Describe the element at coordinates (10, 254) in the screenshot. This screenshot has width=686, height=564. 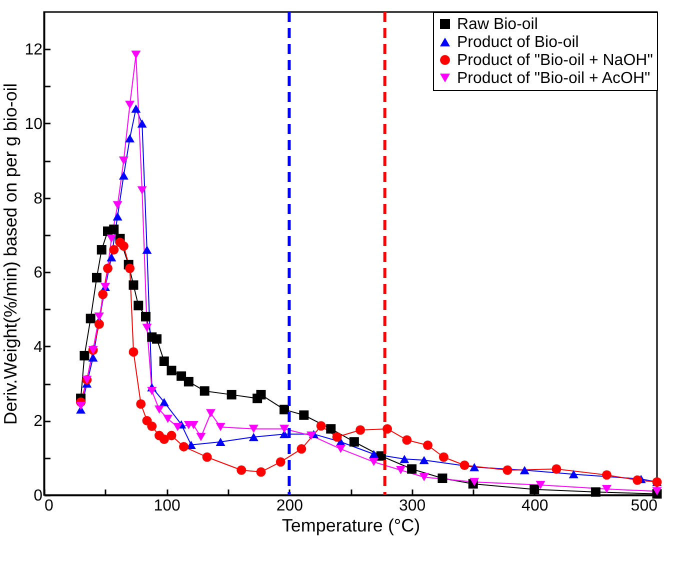
I see `y-axis-title: Deriv.Weight(%/min) based on per g bio-oil` at that location.